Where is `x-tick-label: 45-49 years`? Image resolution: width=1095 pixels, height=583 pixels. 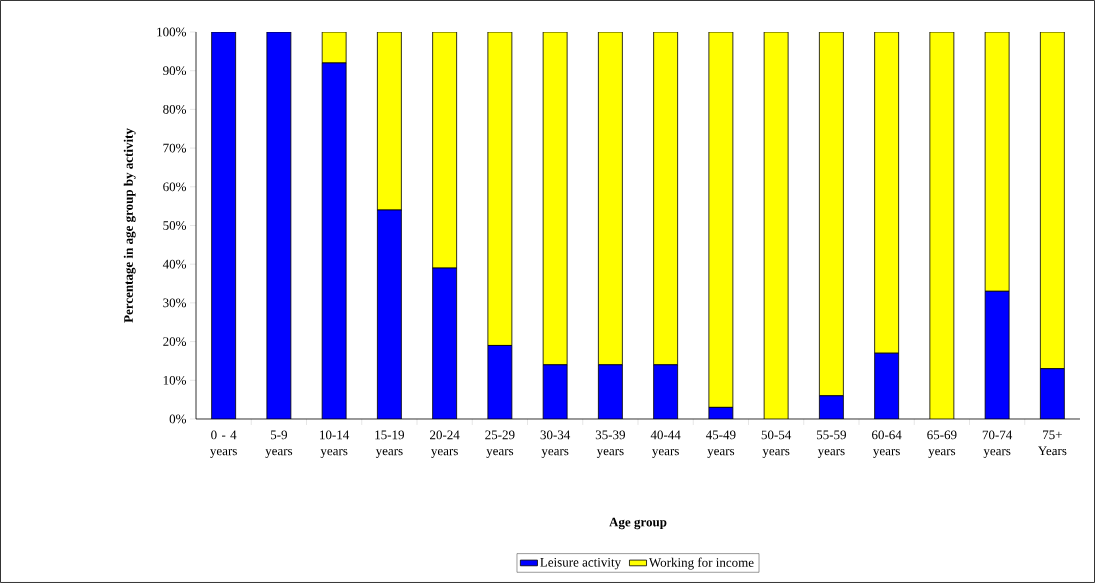
x-tick-label: 45-49 years is located at coordinates (720, 444).